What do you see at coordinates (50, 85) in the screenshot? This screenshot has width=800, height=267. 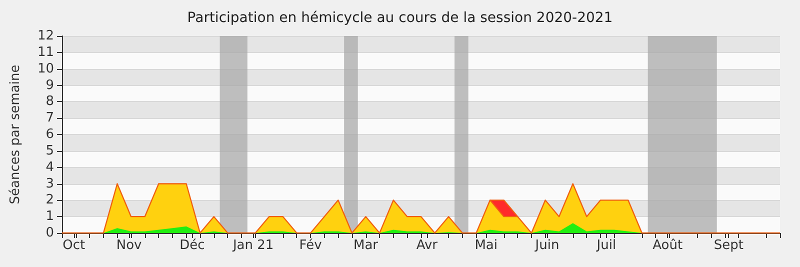 I see `y-tick-label: 9` at bounding box center [50, 85].